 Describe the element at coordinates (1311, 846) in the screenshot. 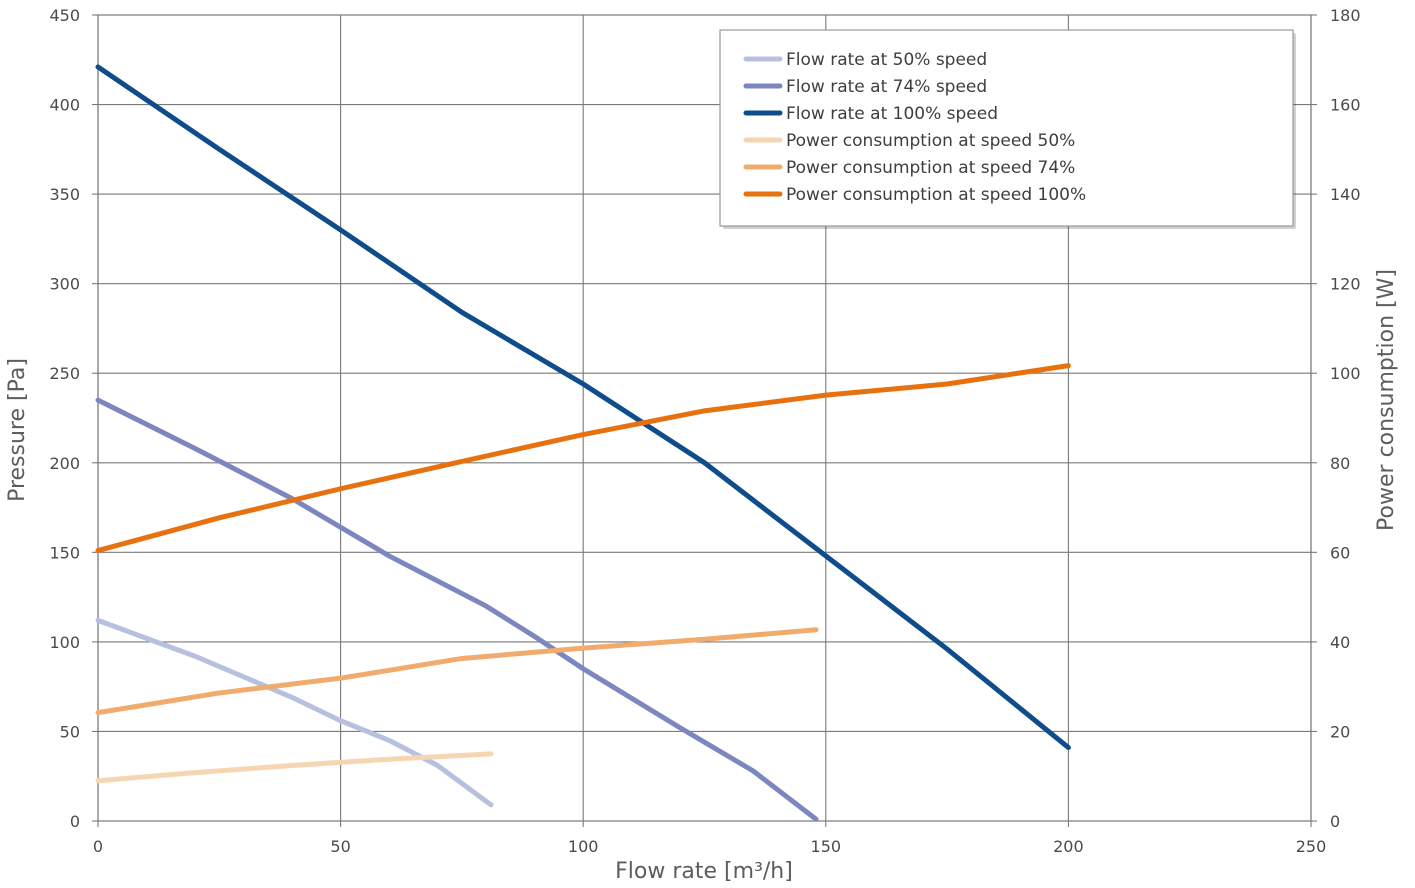

I see `x-tick-label: 250` at that location.